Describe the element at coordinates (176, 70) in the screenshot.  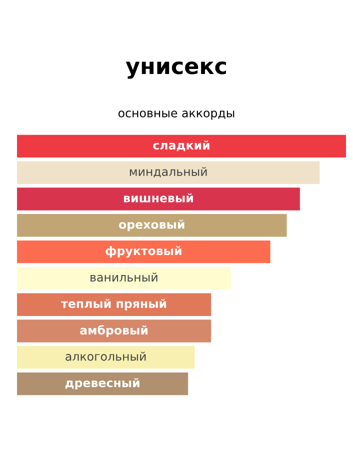
I see `chart-title: унисекс` at that location.